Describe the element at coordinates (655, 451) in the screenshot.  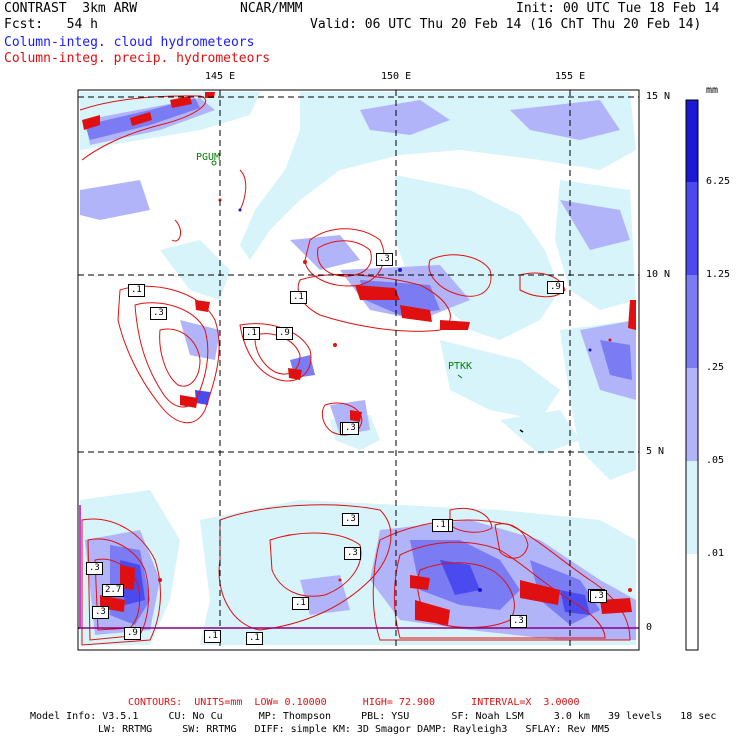
I see `lat-label-5n: 5 N` at that location.